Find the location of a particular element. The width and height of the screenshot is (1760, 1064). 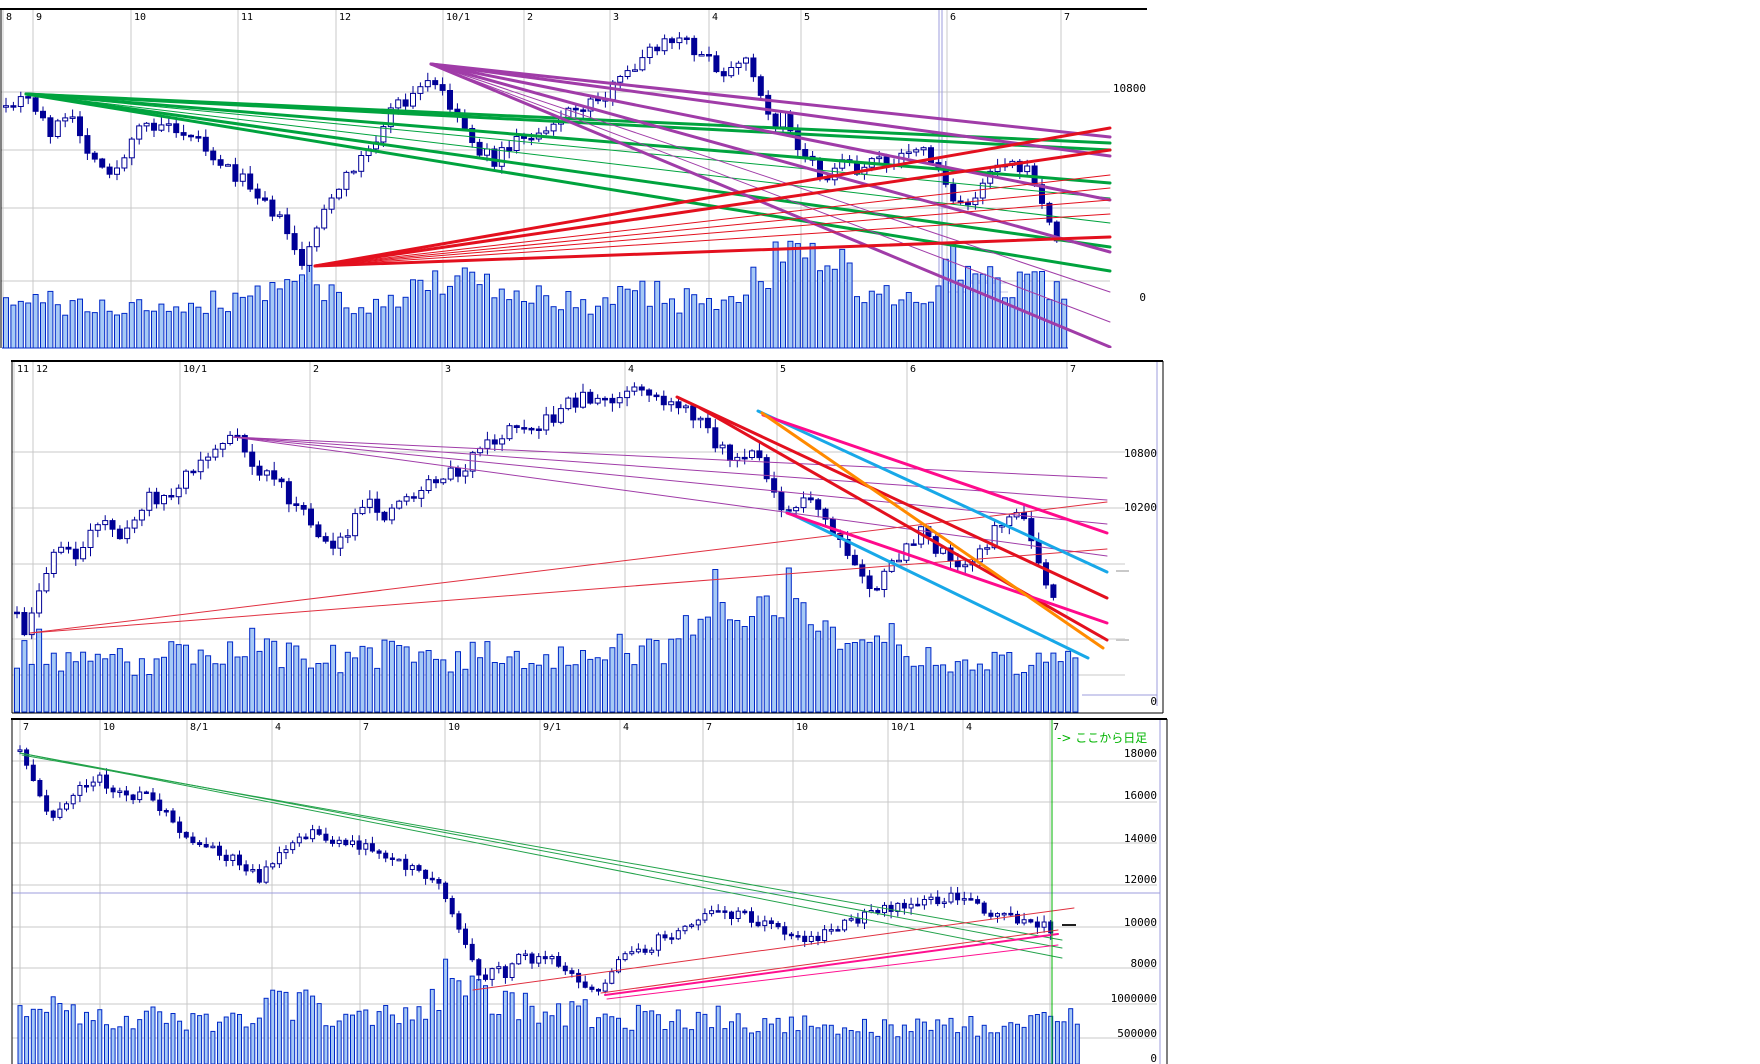

thin_green-trendline is located at coordinates (542, 847).